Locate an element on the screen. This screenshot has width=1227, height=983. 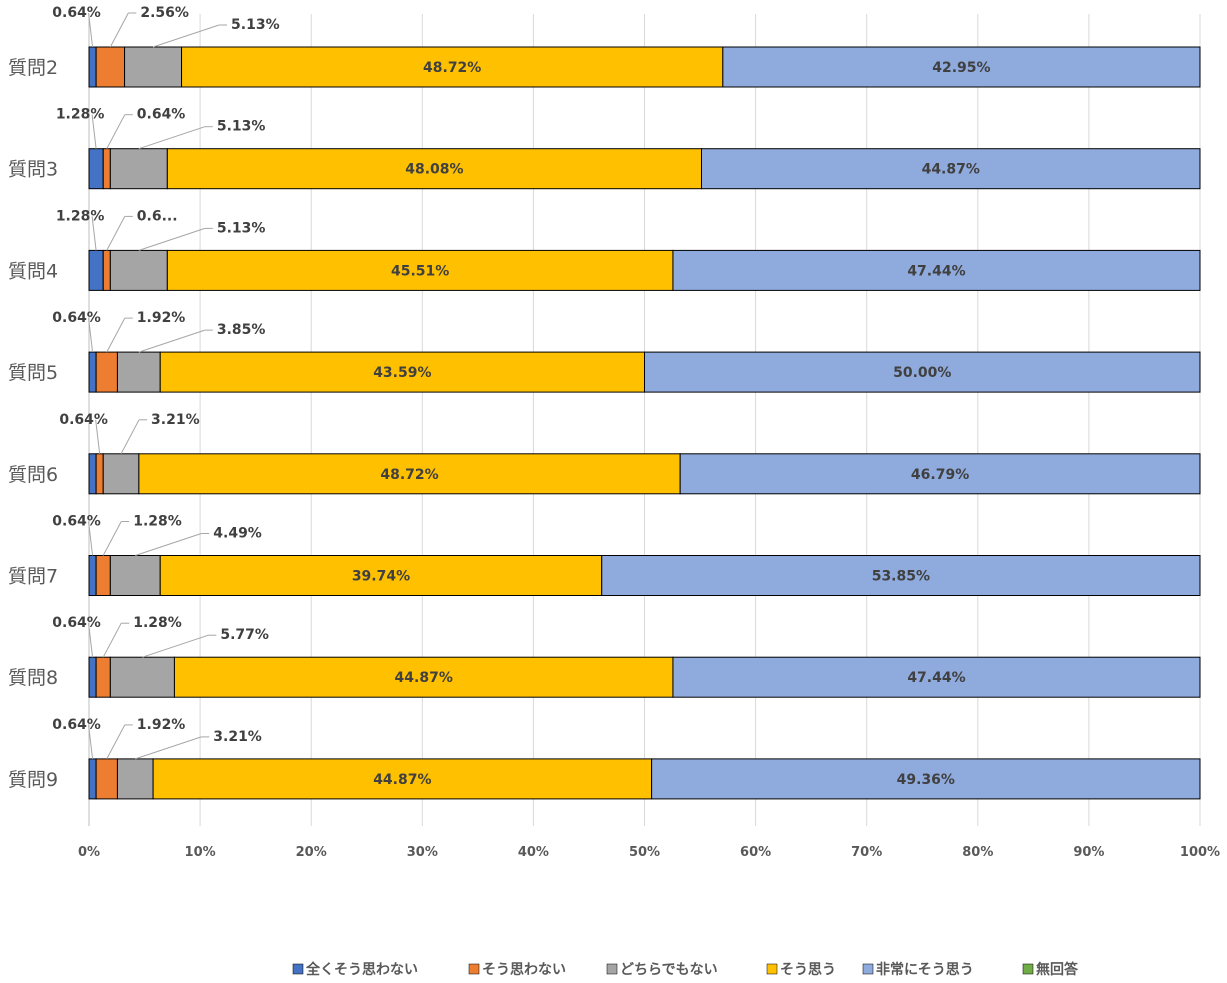
legend: 全くそう思わない そう思わない どちらでもない そう思う 非常にそう思う 無回答 is located at coordinates (685, 969).